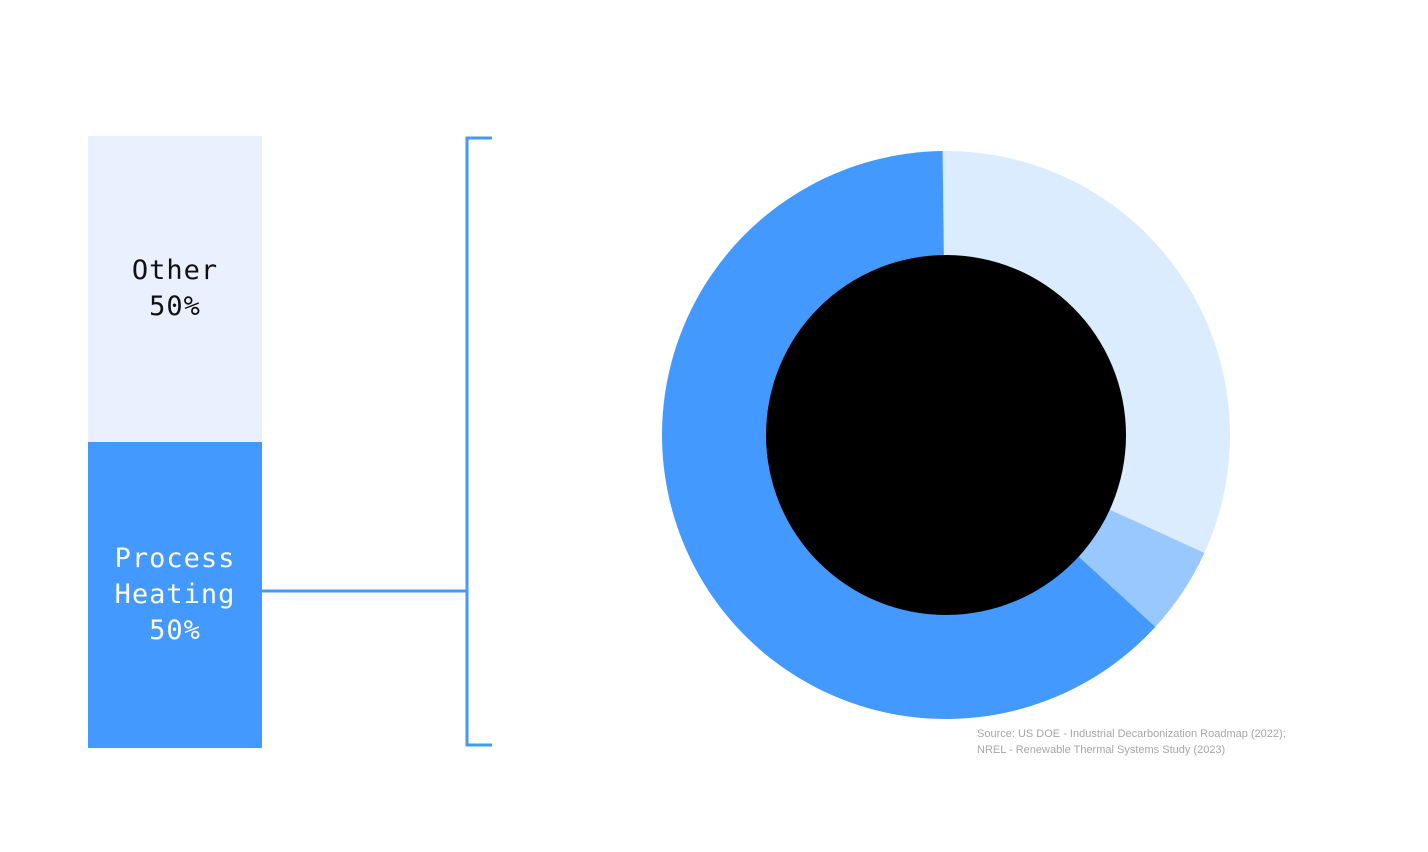 The height and width of the screenshot is (852, 1428). I want to click on donut-center, so click(946, 435).